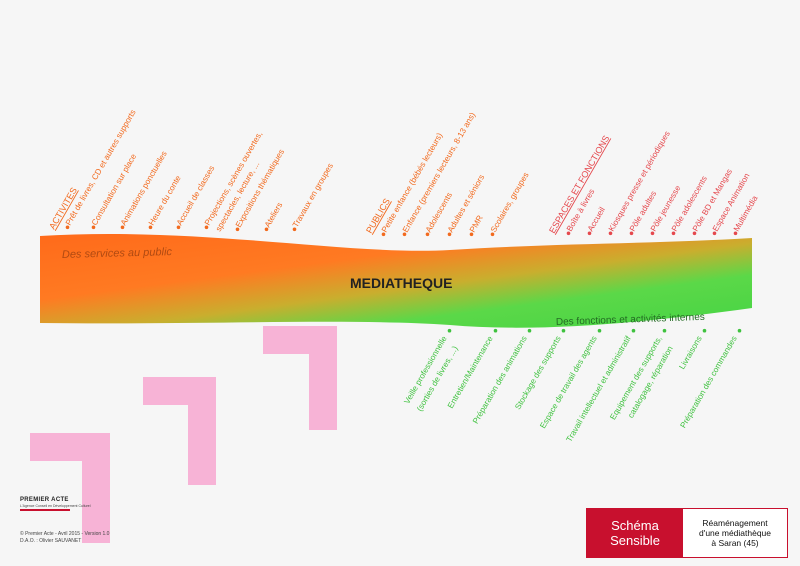  Describe the element at coordinates (44, 500) in the screenshot. I see `logo-name: PREMIER ACTE` at that location.